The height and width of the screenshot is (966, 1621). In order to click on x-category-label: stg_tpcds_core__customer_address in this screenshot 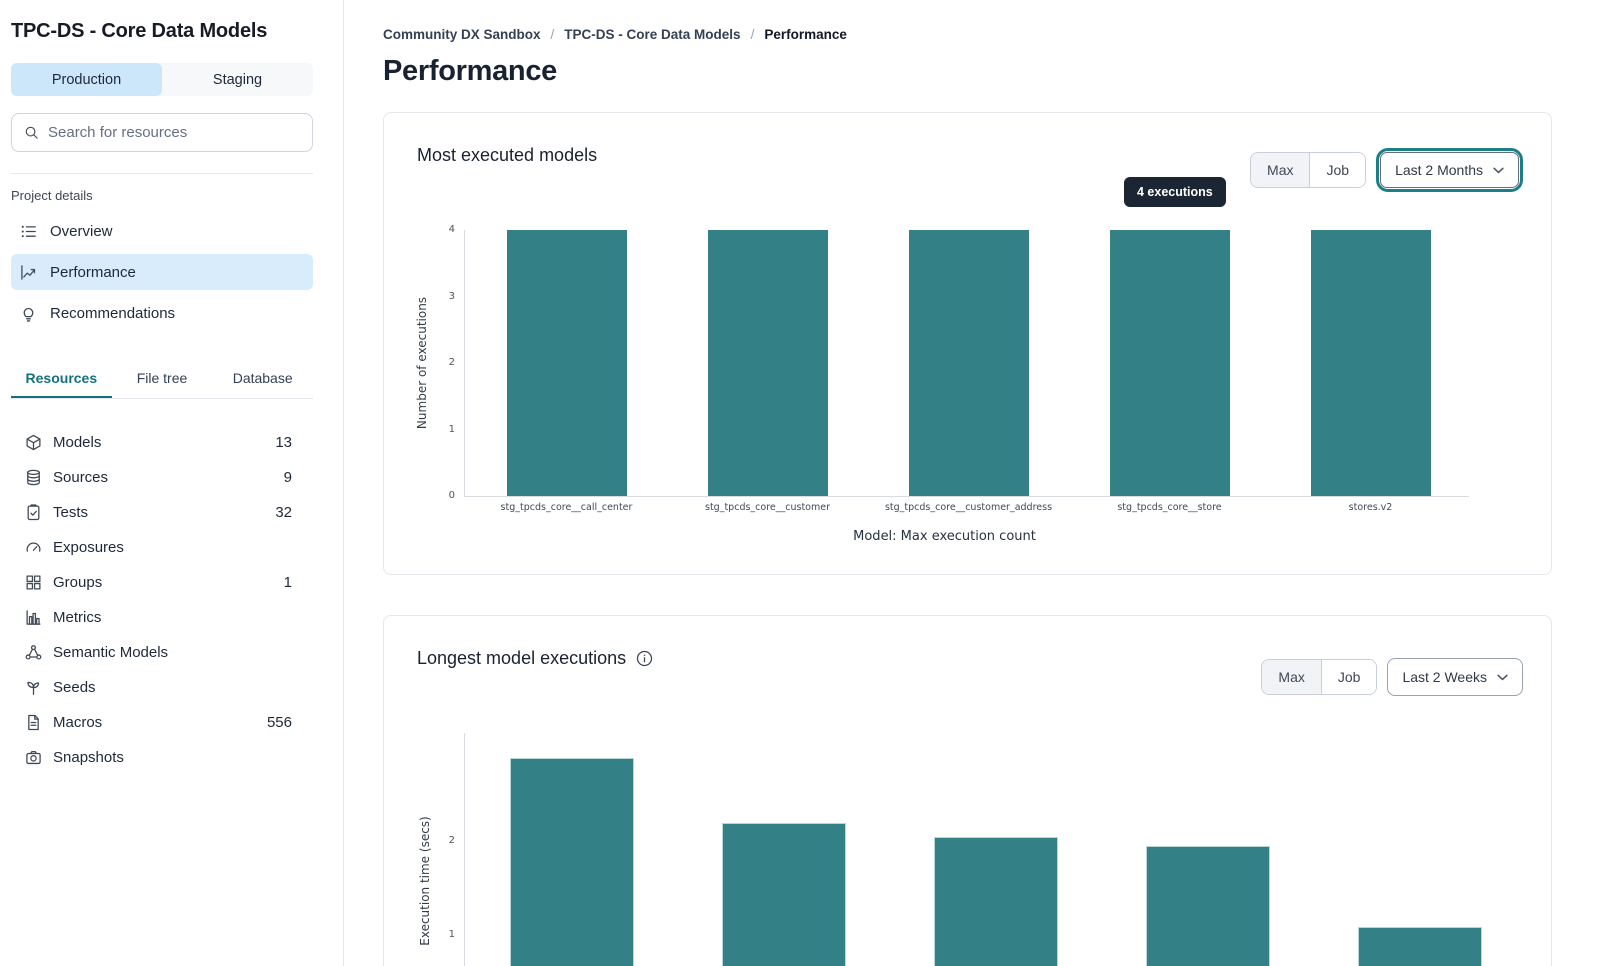, I will do `click(968, 507)`.